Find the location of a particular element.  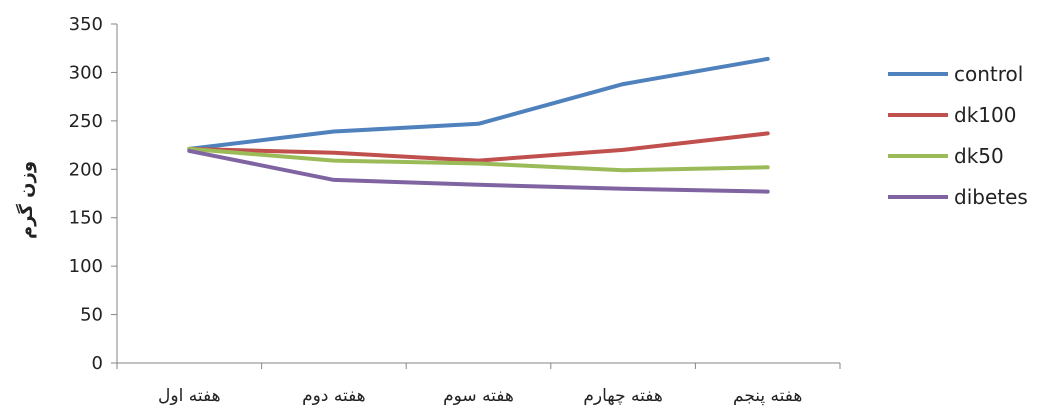

series-line-dk100 is located at coordinates (478, 147).